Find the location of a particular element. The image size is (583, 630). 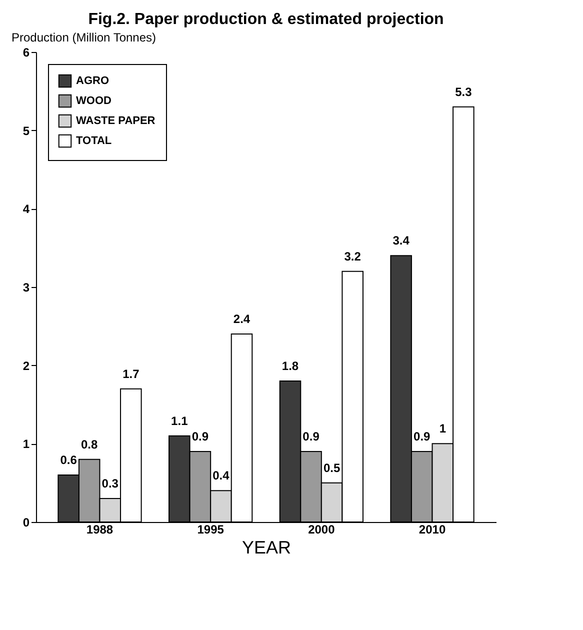

x-tick-label: 2000 is located at coordinates (322, 529).